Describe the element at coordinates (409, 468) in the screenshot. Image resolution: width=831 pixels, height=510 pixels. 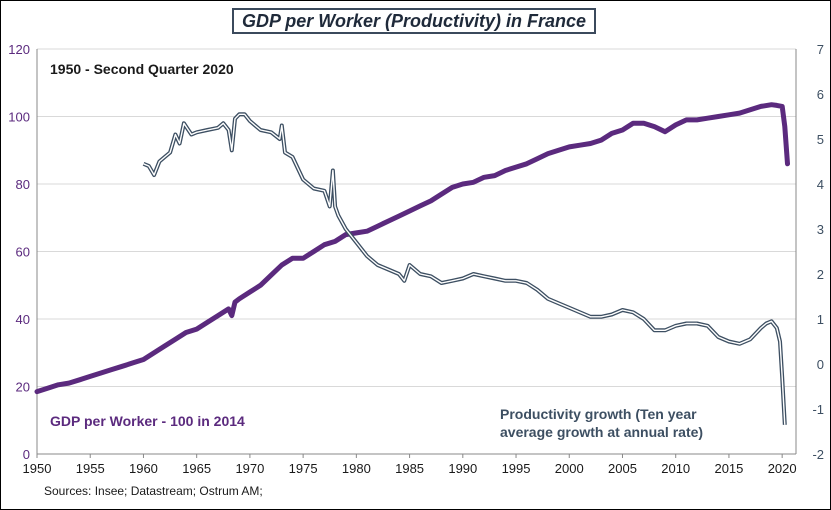
I see `x-tick-label: 1985` at that location.